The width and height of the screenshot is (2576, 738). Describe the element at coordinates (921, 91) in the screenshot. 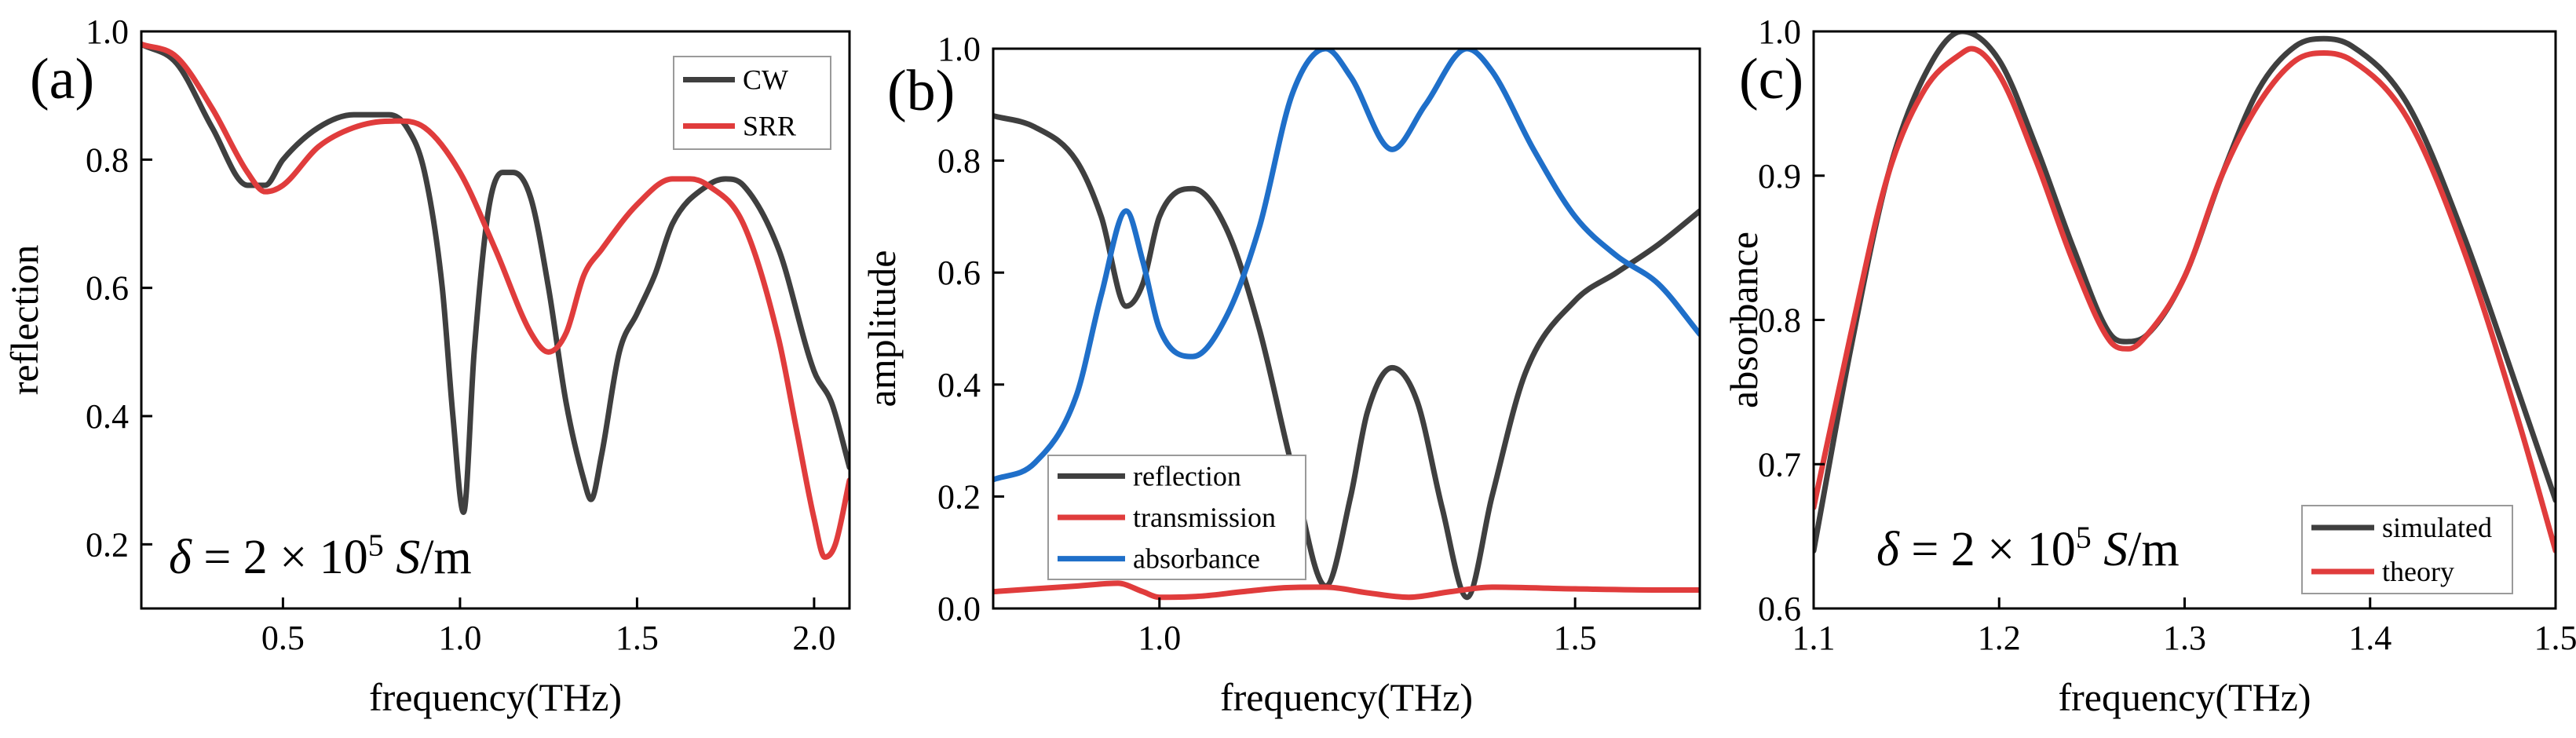

I see `panel-label: (b)` at that location.